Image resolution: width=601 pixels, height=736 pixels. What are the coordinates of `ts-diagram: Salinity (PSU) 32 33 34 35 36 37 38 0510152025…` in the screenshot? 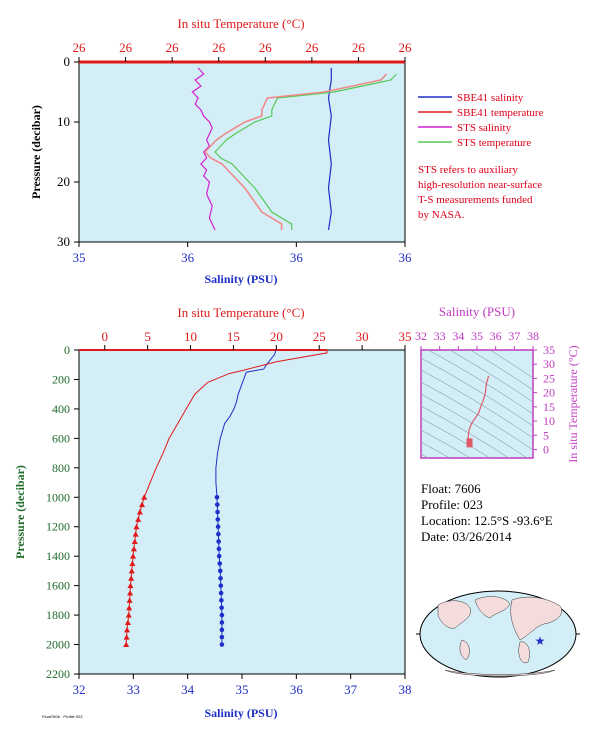 It's located at (497, 383).